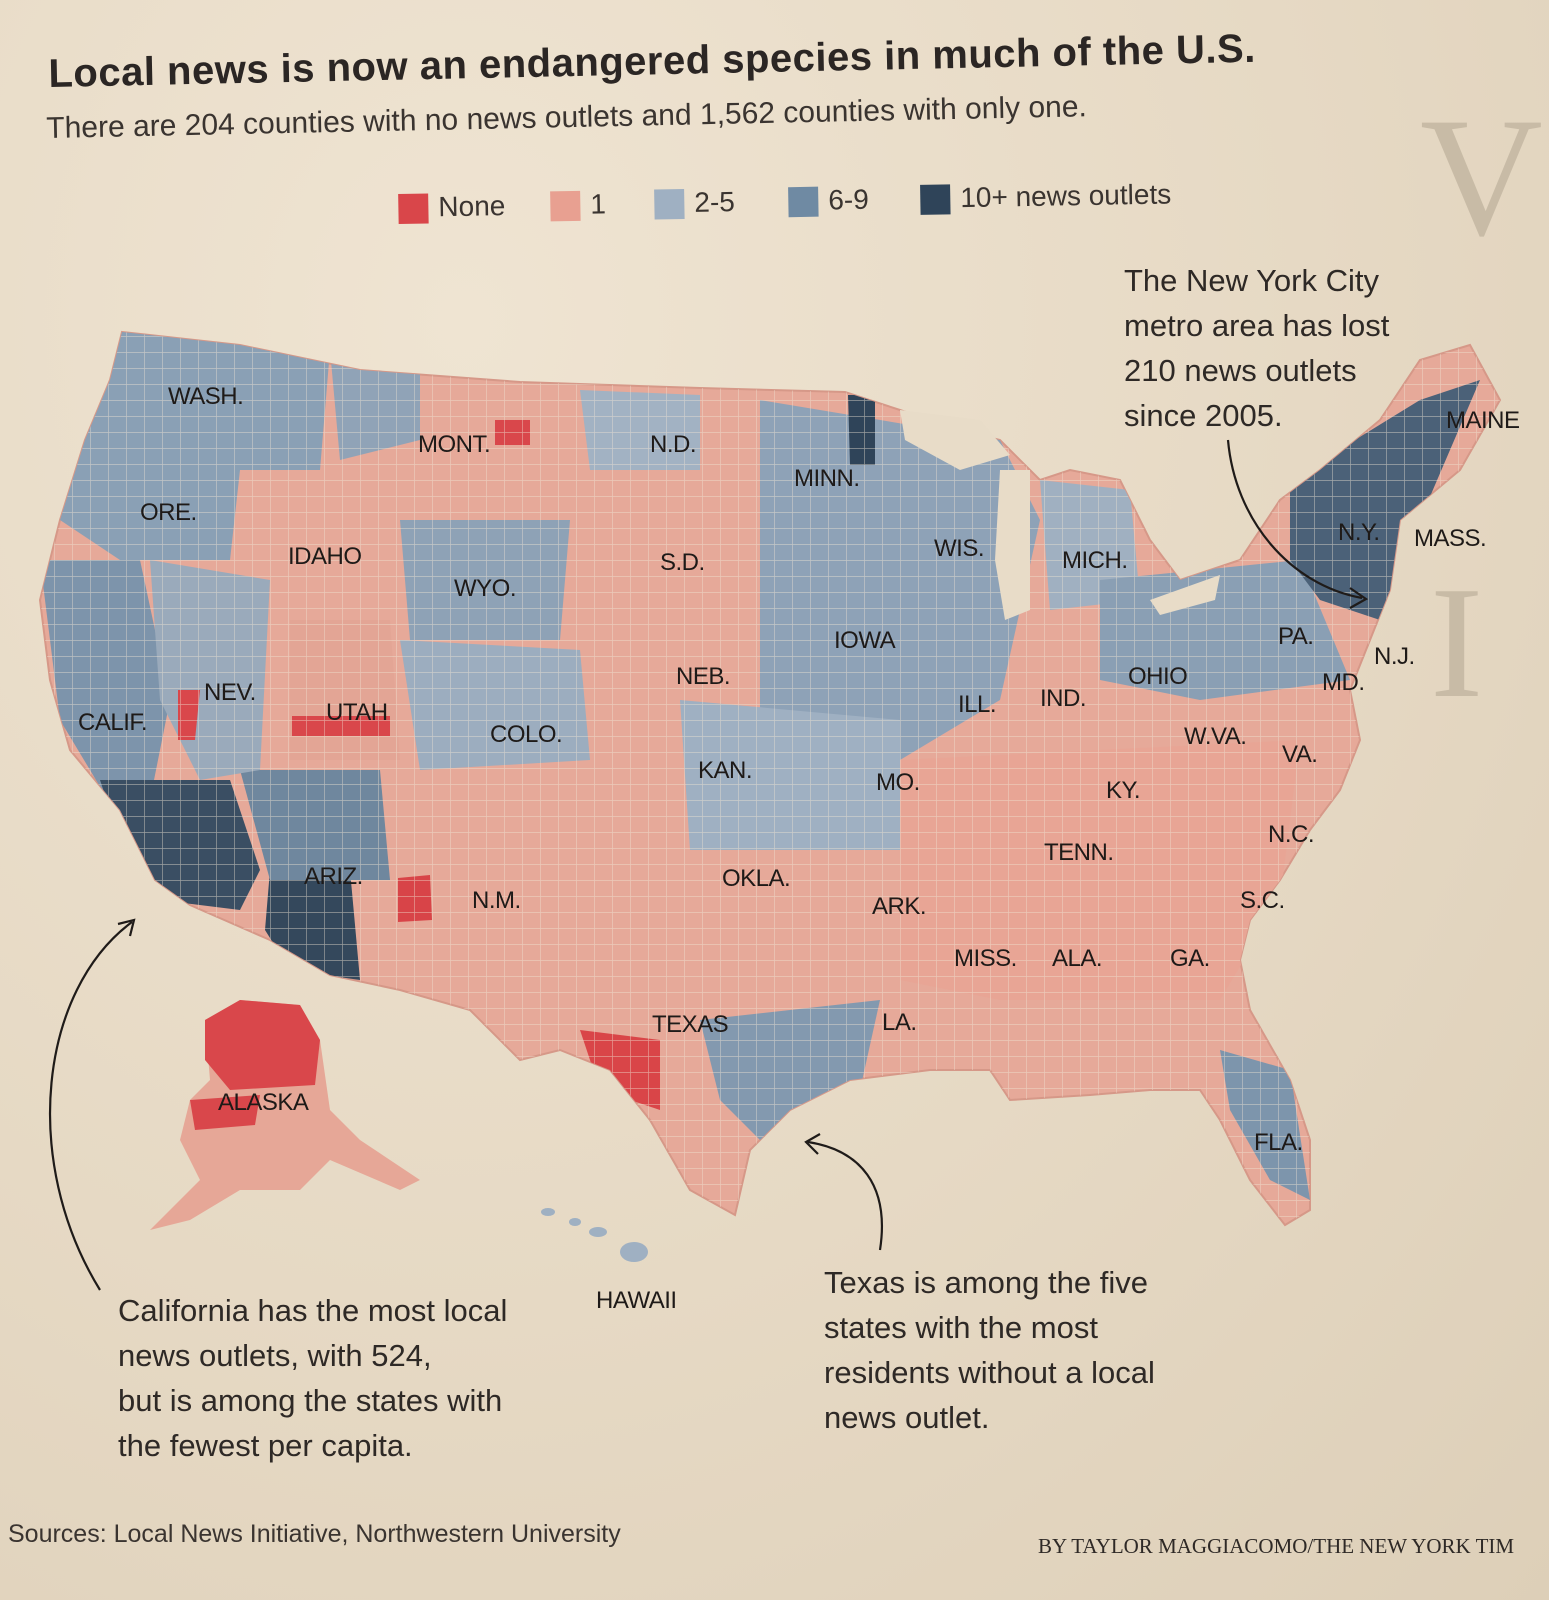  What do you see at coordinates (485, 588) in the screenshot?
I see `state-label-wyo: WYO.` at bounding box center [485, 588].